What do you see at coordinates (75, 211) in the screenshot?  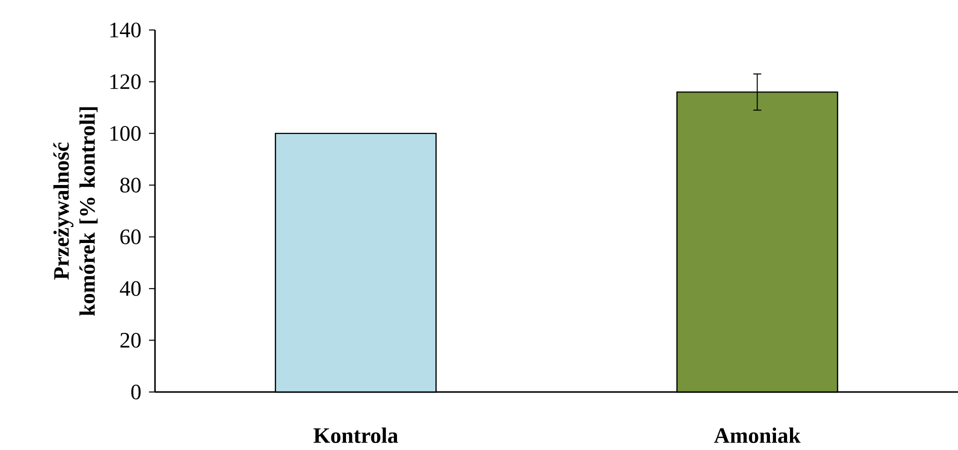 I see `y-axis-title: Przeżywalność komórek [% kontroli]` at bounding box center [75, 211].